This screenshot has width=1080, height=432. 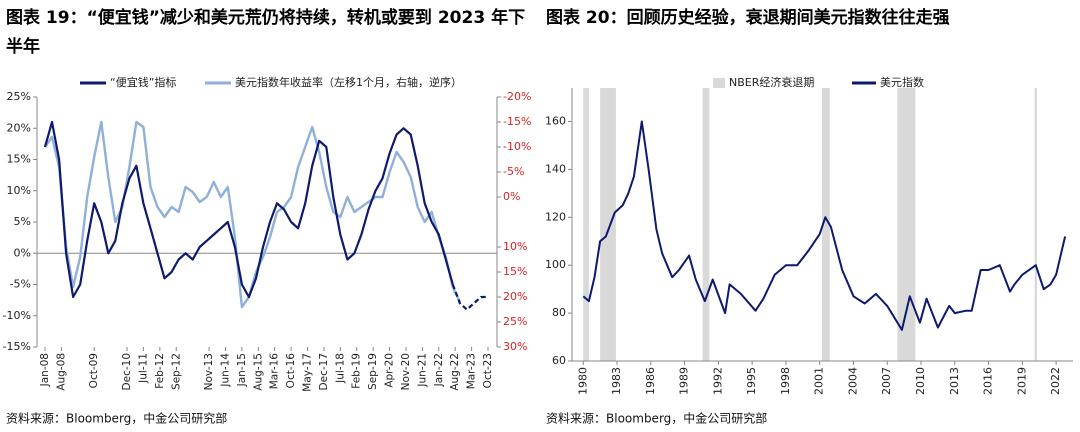 What do you see at coordinates (439, 370) in the screenshot?
I see `x-tick-label: Jan-22` at bounding box center [439, 370].